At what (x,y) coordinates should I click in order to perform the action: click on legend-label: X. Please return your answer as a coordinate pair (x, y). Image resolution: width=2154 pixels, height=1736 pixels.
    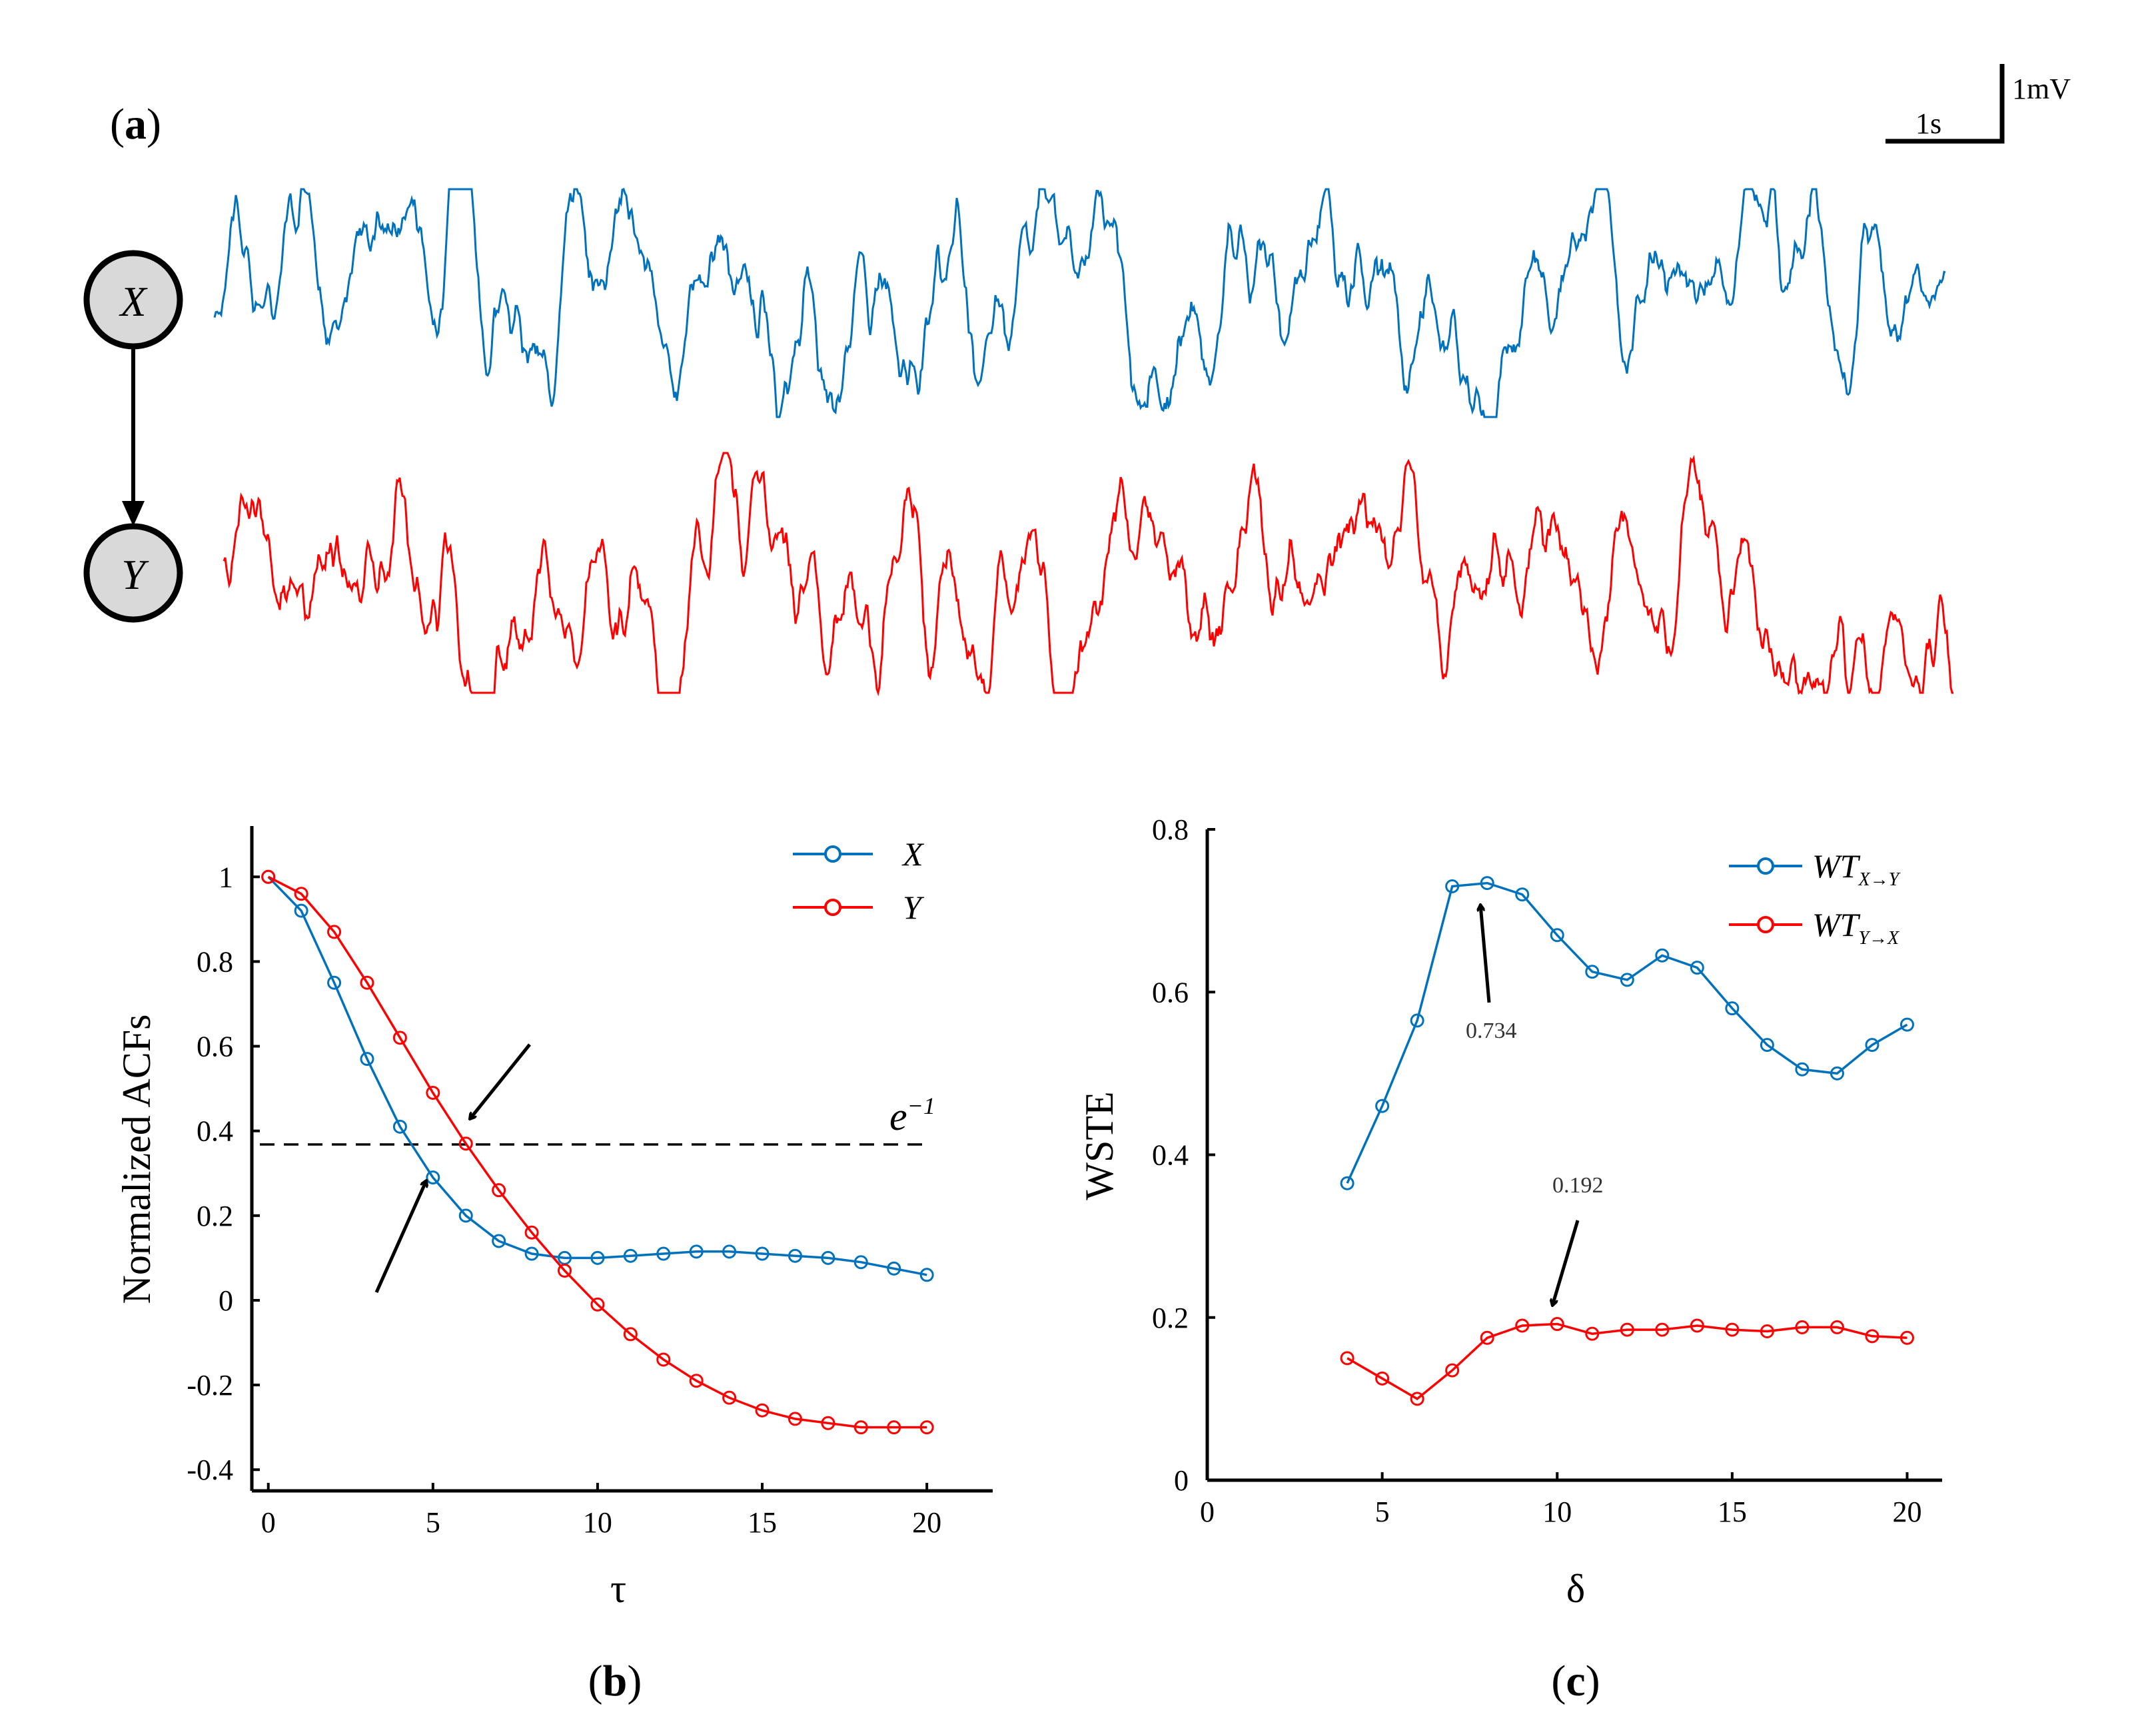
    Looking at the image, I should click on (913, 854).